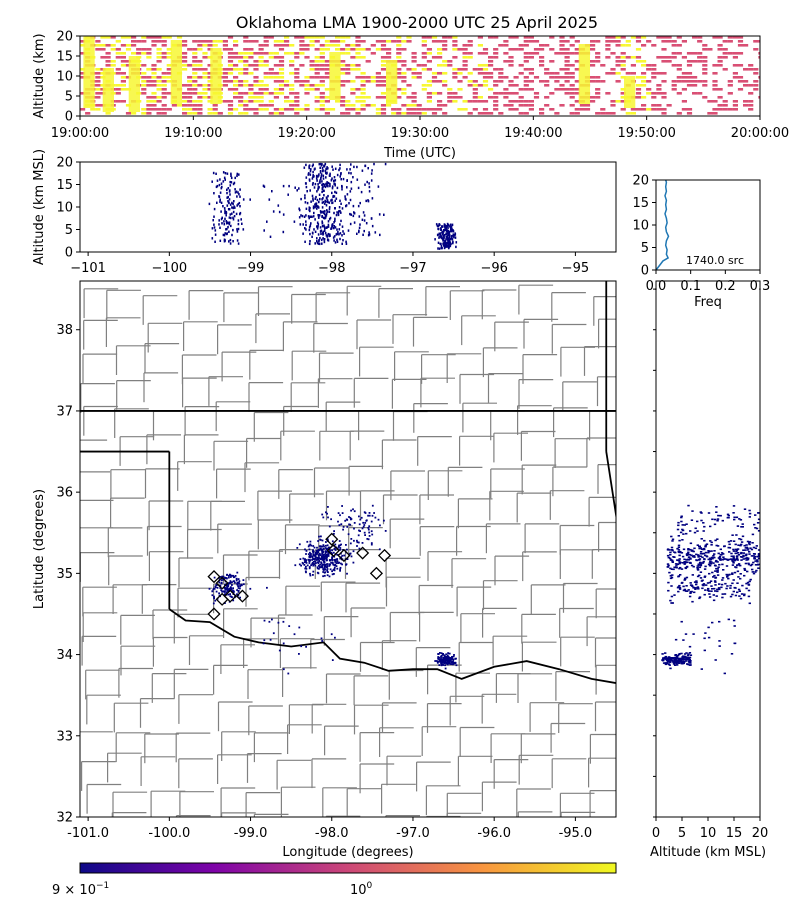 This screenshot has height=900, width=800. I want to click on station-marker, so click(214, 614).